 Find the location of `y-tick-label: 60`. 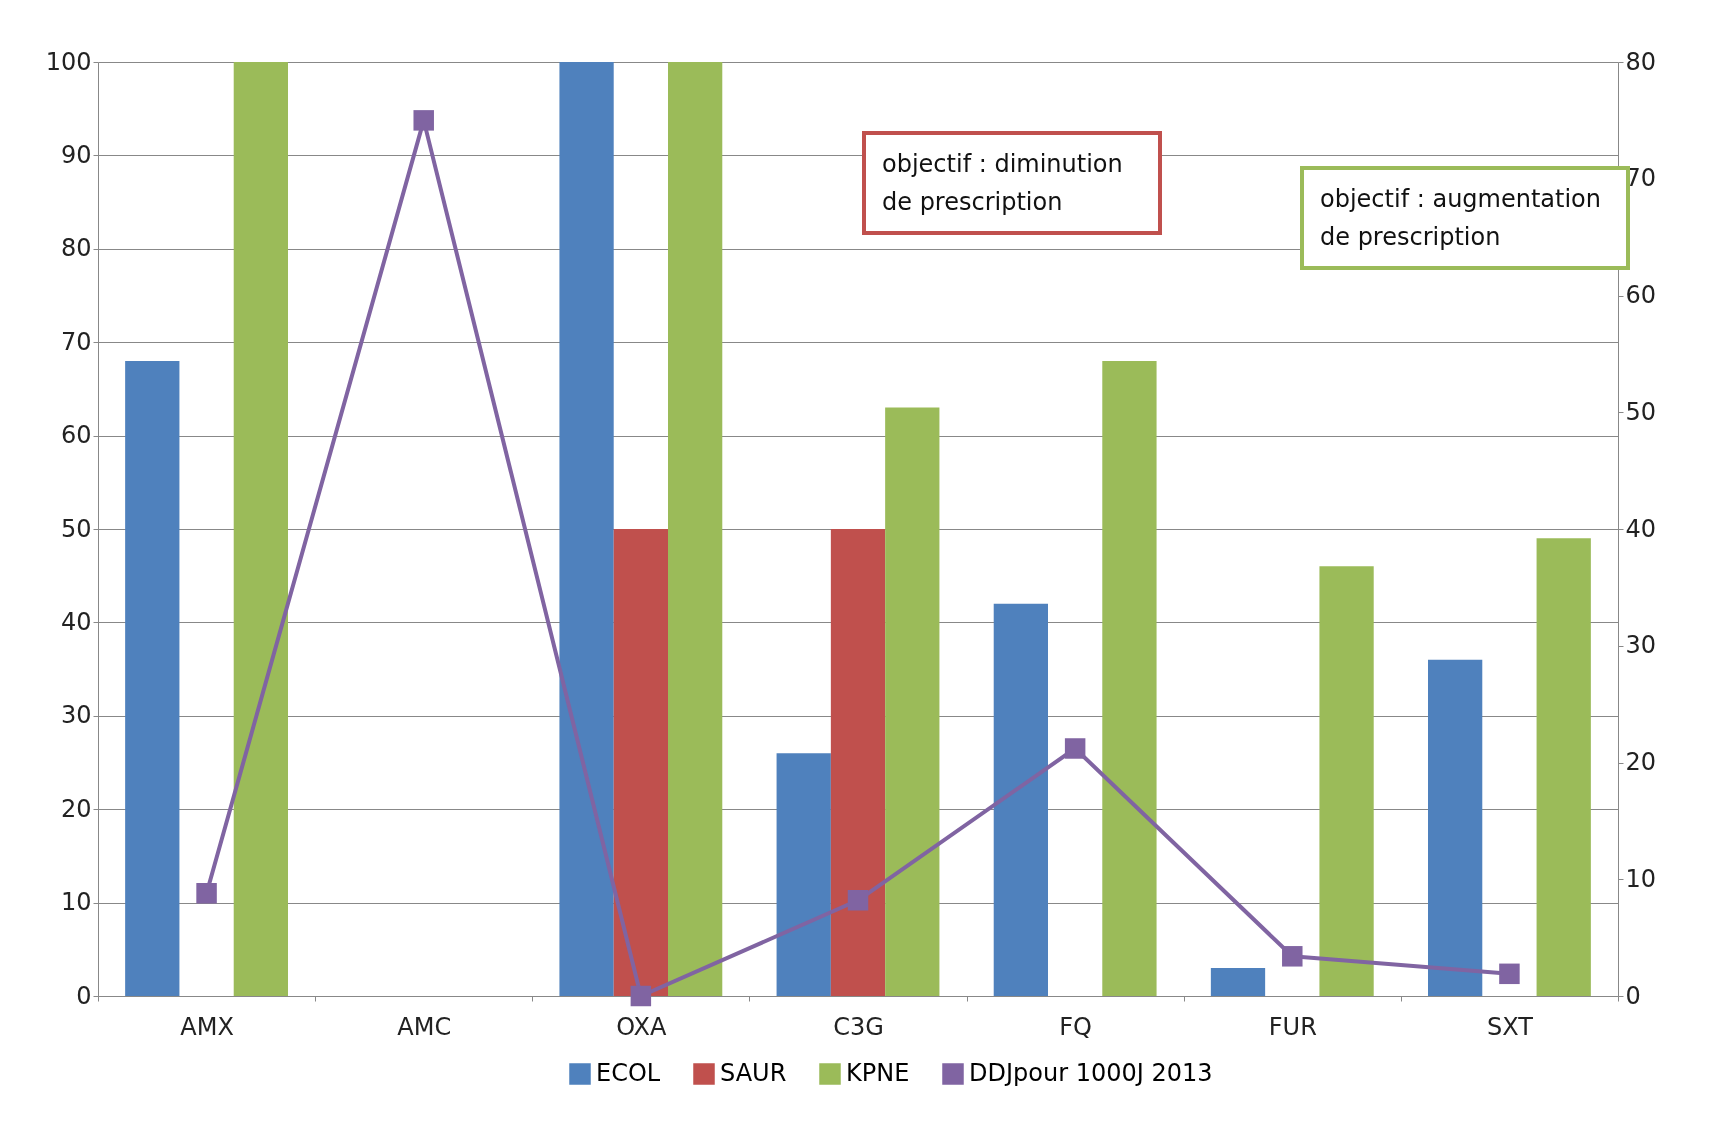

y-tick-label: 60 is located at coordinates (76, 435).